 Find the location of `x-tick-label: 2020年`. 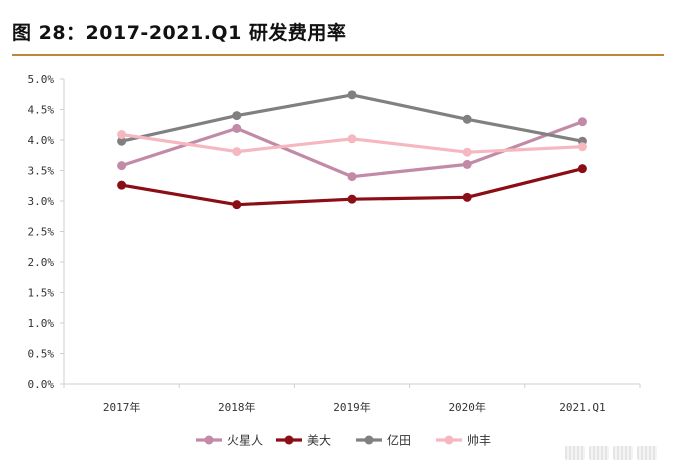

x-tick-label: 2020年 is located at coordinates (467, 407).